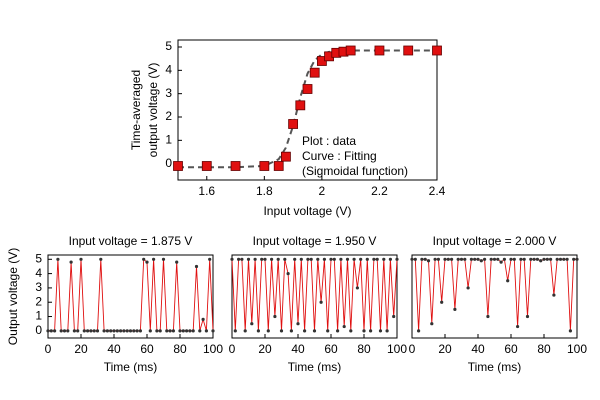 This screenshot has width=600, height=400. What do you see at coordinates (495, 367) in the screenshot?
I see `x-axis-label: Time (ms)` at bounding box center [495, 367].